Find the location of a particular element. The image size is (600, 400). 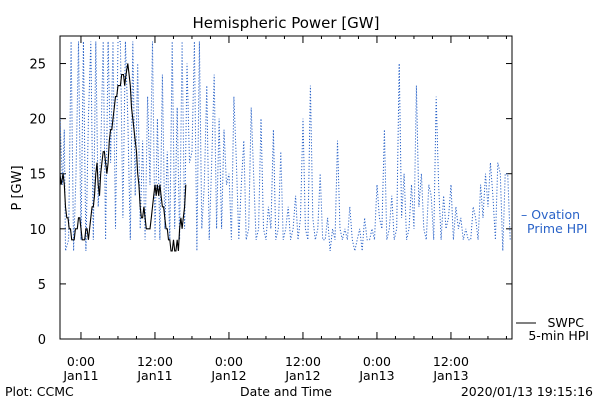

y-tick-label: 0 is located at coordinates (42, 340).